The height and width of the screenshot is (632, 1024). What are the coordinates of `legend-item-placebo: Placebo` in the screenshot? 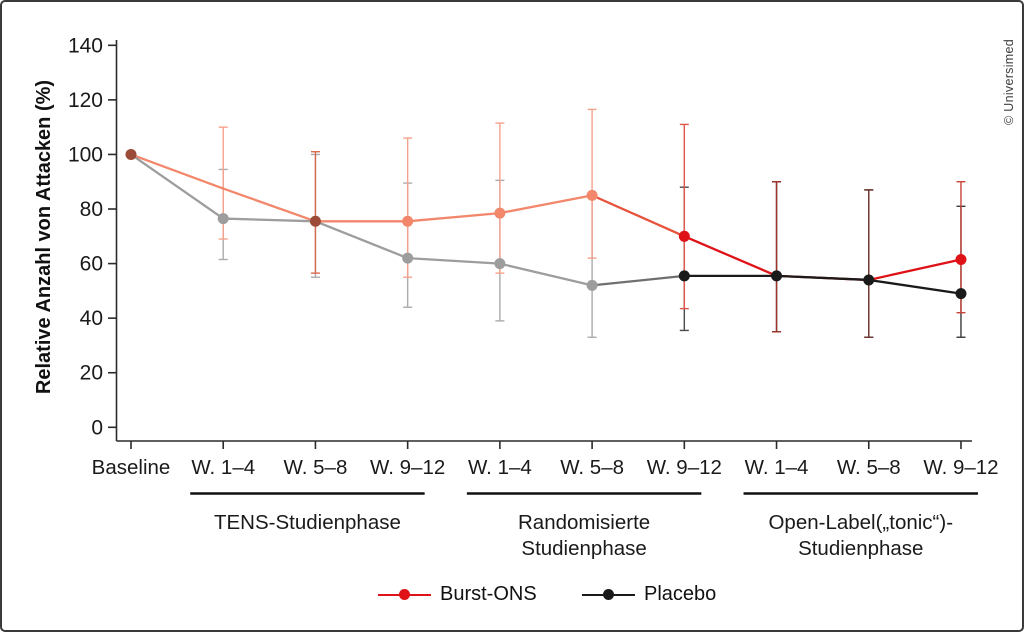 It's located at (649, 594).